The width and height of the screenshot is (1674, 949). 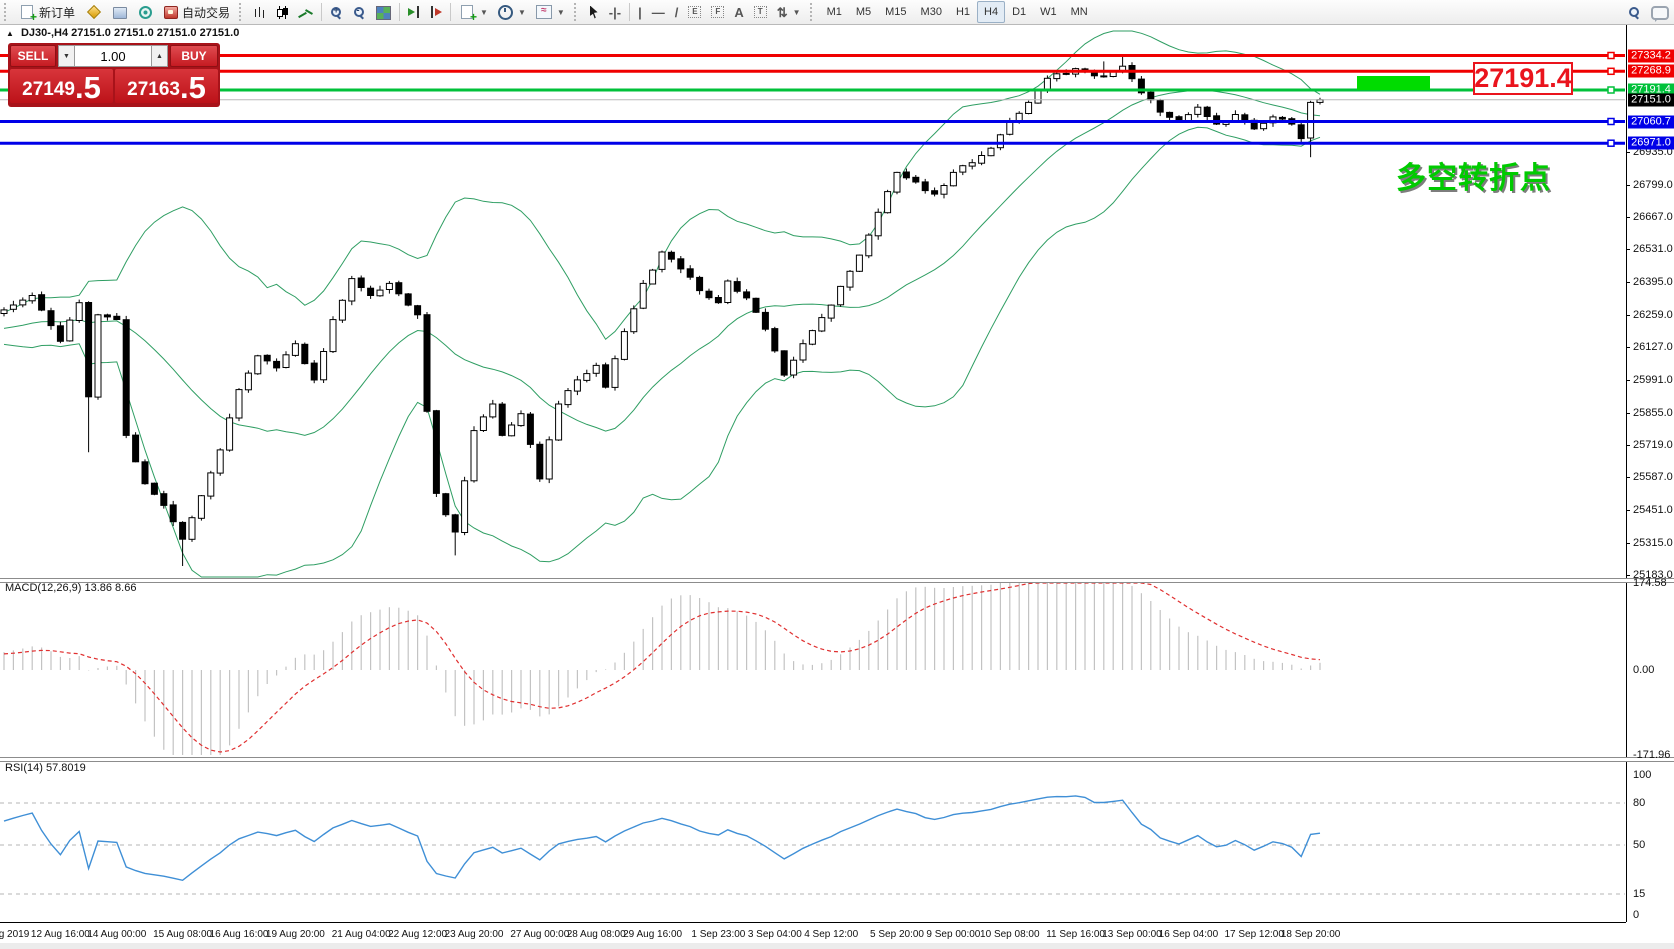 I want to click on crosshair-tool-button: -|-, so click(x=615, y=12).